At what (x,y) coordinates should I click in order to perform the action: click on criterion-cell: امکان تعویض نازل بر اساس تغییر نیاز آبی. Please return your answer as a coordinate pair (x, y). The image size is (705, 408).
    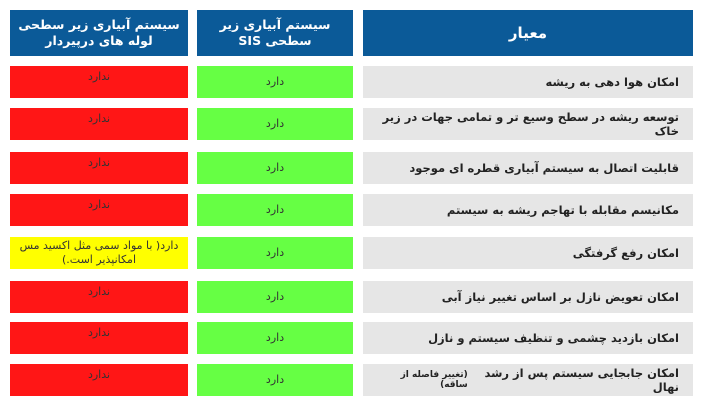
    Looking at the image, I should click on (528, 297).